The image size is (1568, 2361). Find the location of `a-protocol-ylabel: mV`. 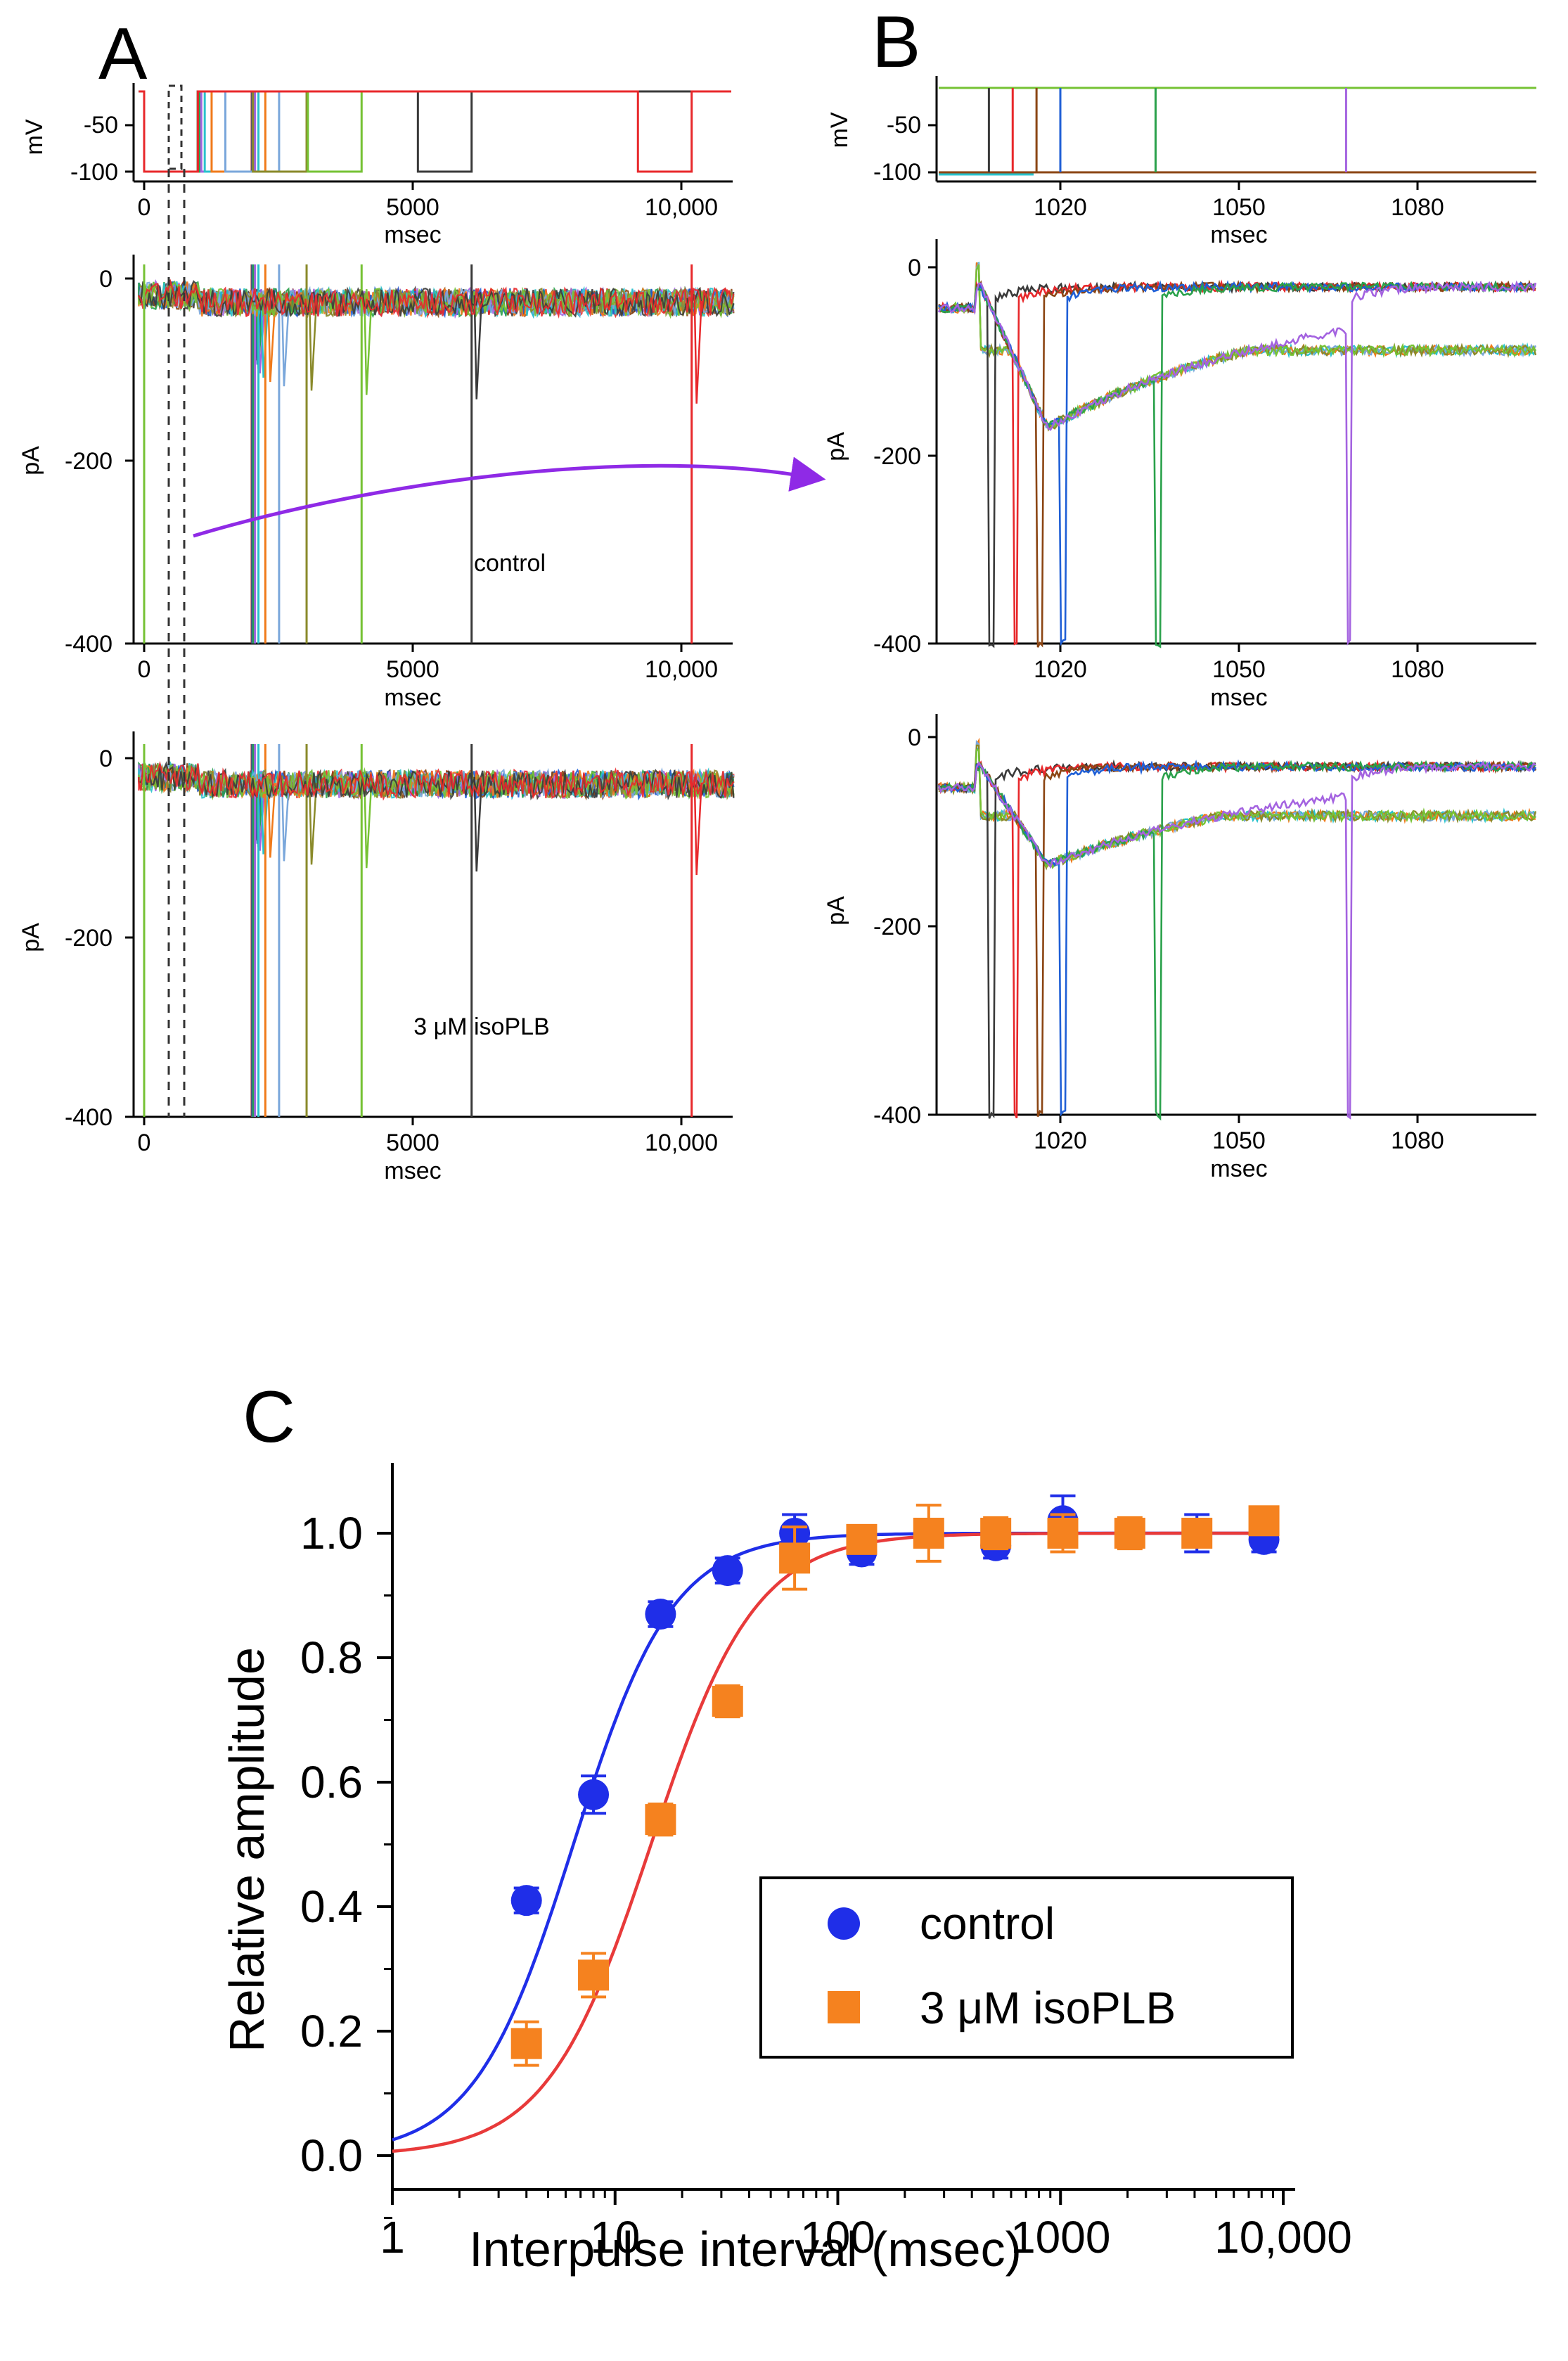

a-protocol-ylabel: mV is located at coordinates (34, 137).